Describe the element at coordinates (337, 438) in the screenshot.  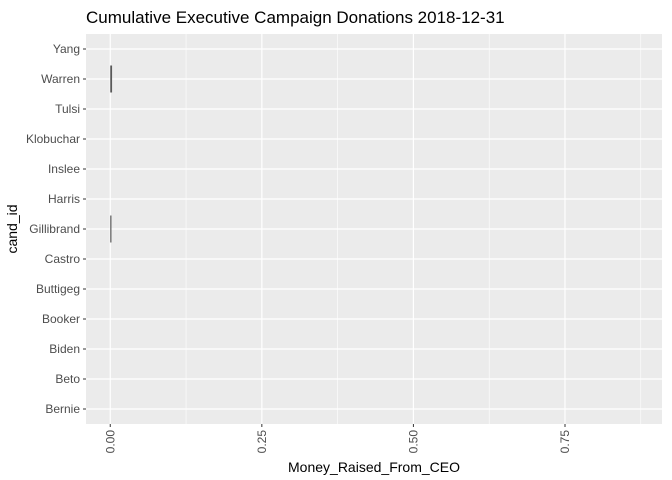
I see `x-axis-ticks: 0.00 0.25 0.50 0.75` at that location.